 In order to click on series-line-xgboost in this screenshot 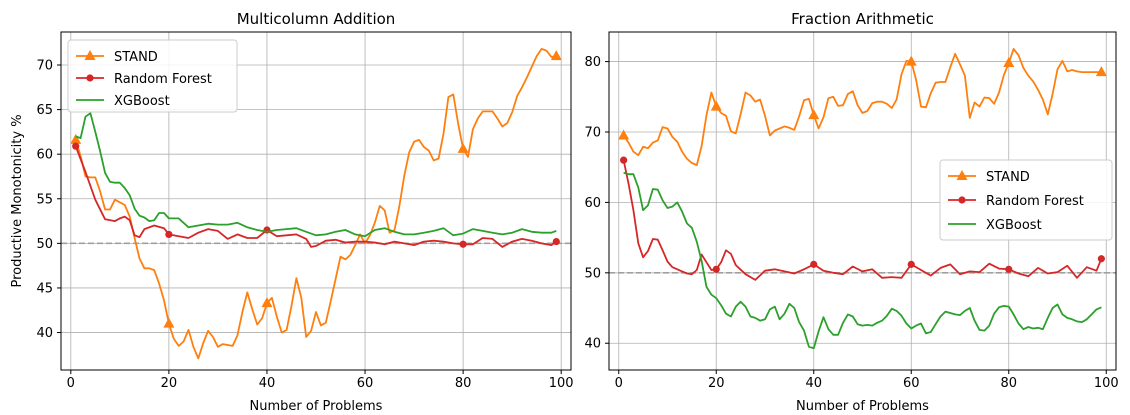, I will do `click(316, 175)`.